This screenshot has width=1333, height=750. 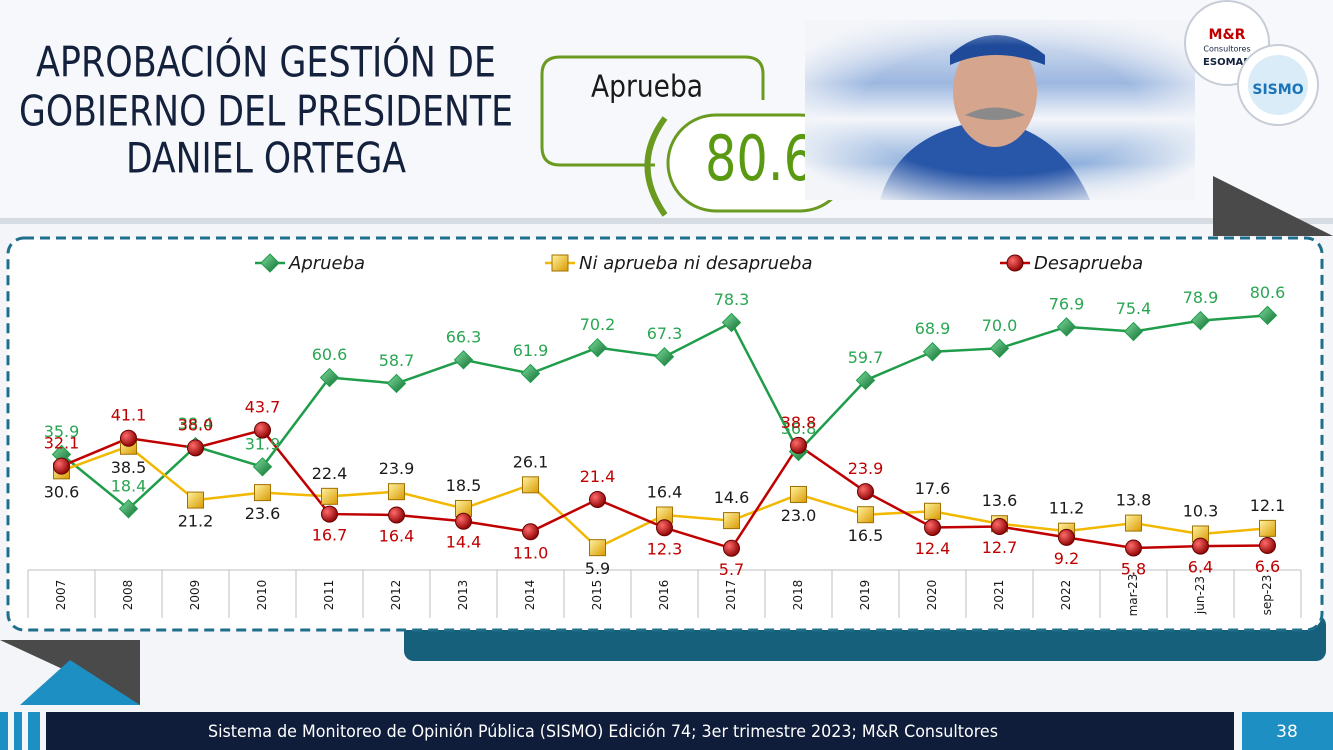 What do you see at coordinates (999, 595) in the screenshot?
I see `x-tick-label: 2021` at bounding box center [999, 595].